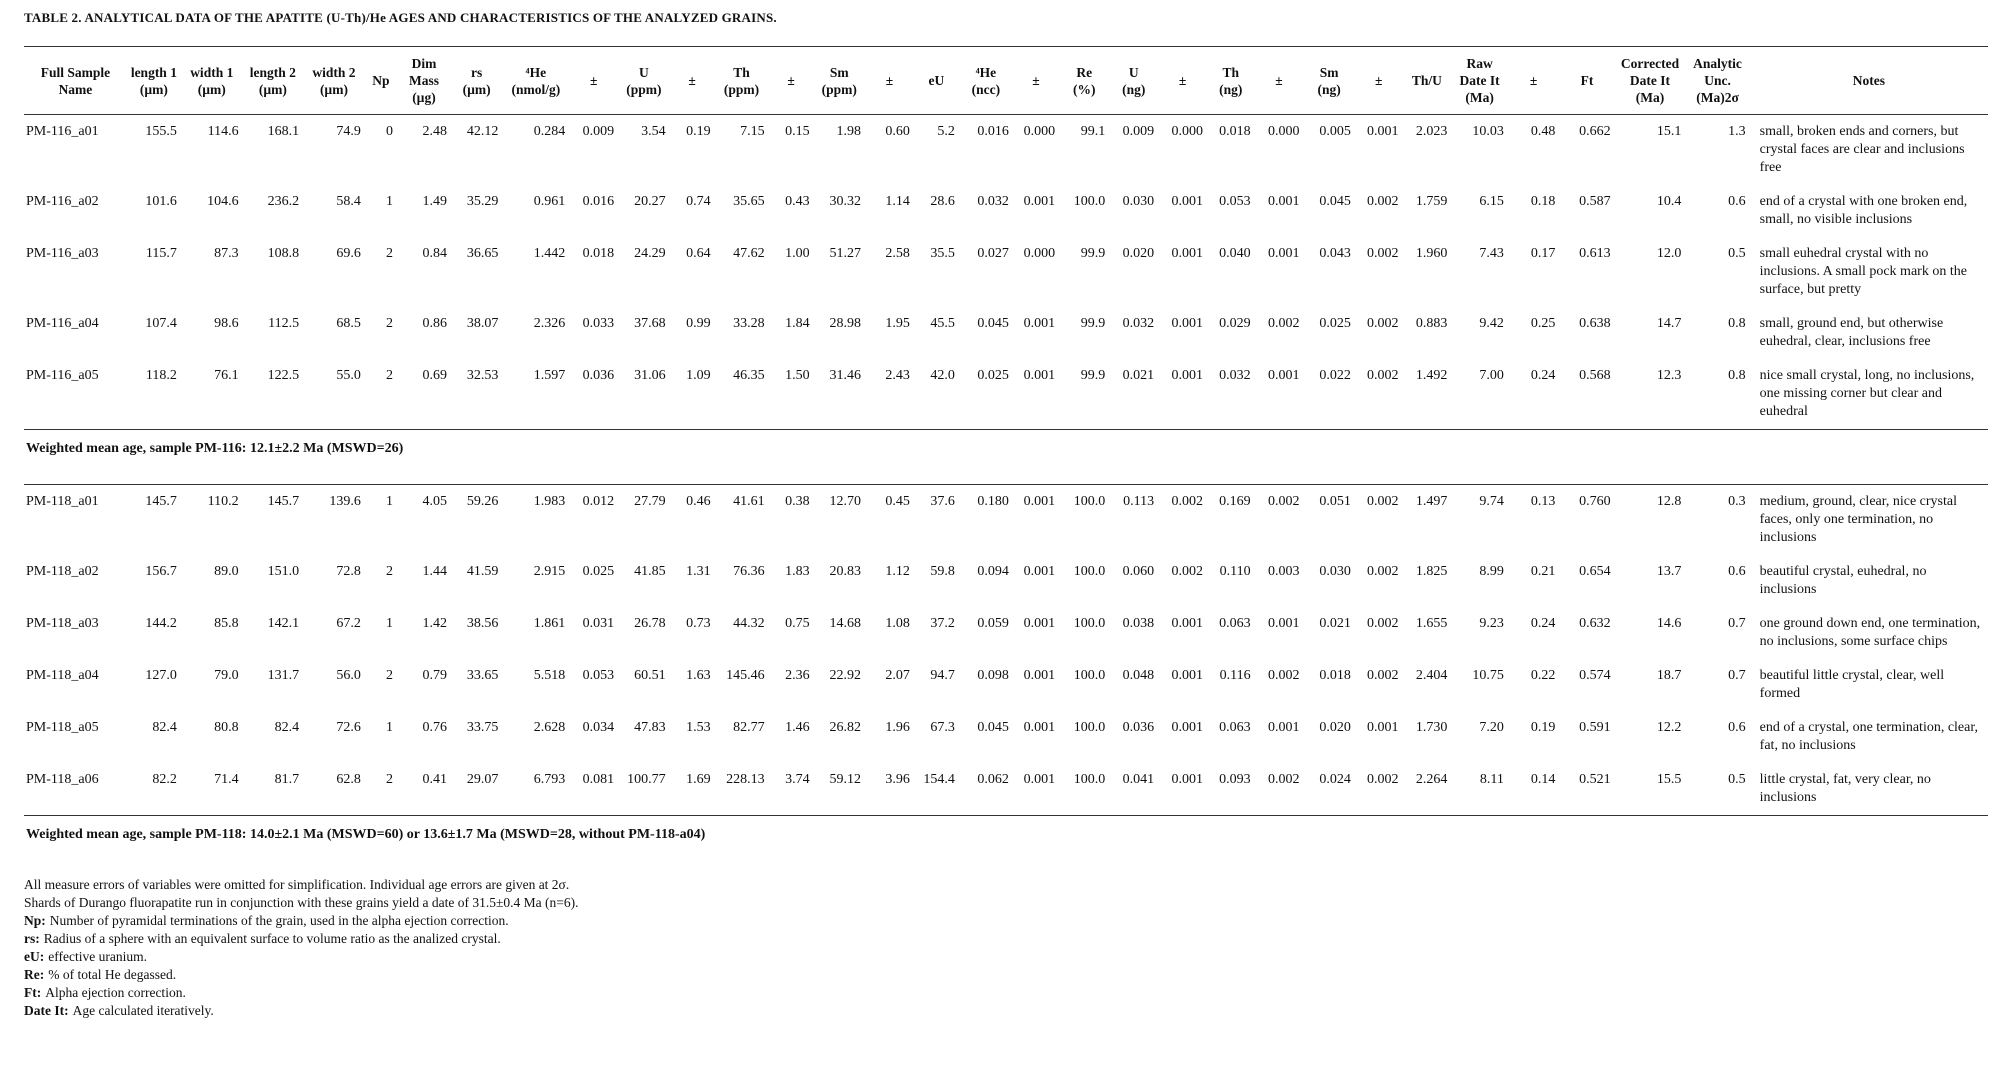 Image resolution: width=2006 pixels, height=1070 pixels. Describe the element at coordinates (1431, 675) in the screenshot. I see `value-cell: 2.404` at that location.